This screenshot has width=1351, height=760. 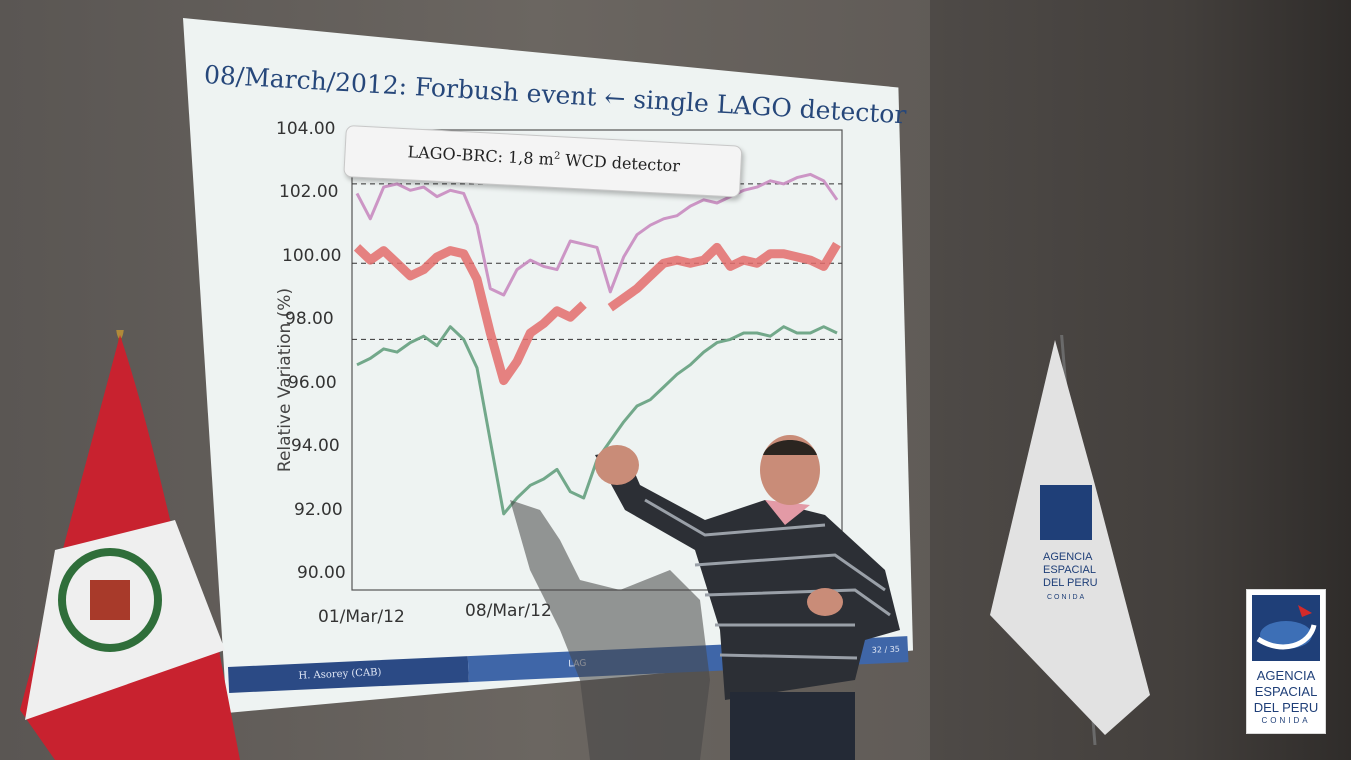 I want to click on orbit-icon, so click(x=1286, y=627).